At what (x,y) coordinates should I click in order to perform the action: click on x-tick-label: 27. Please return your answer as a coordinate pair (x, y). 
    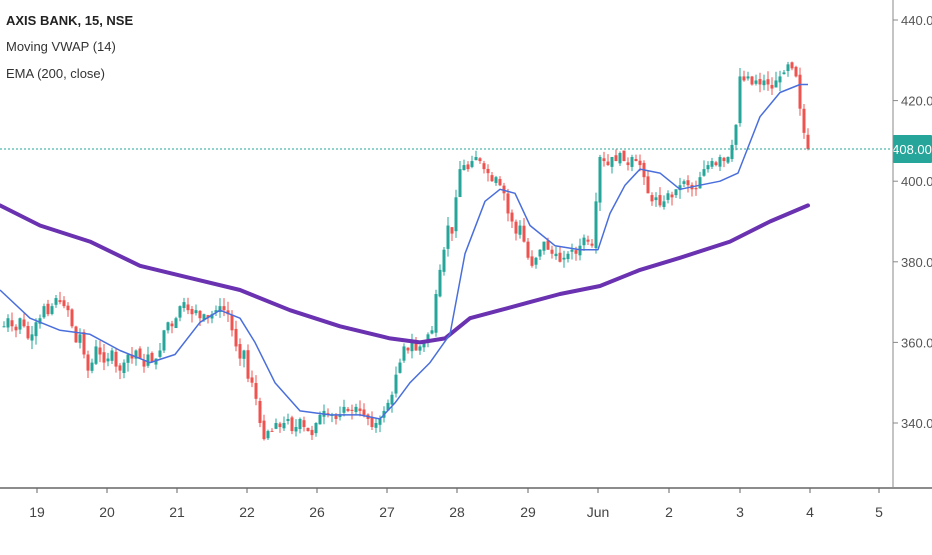
    Looking at the image, I should click on (387, 512).